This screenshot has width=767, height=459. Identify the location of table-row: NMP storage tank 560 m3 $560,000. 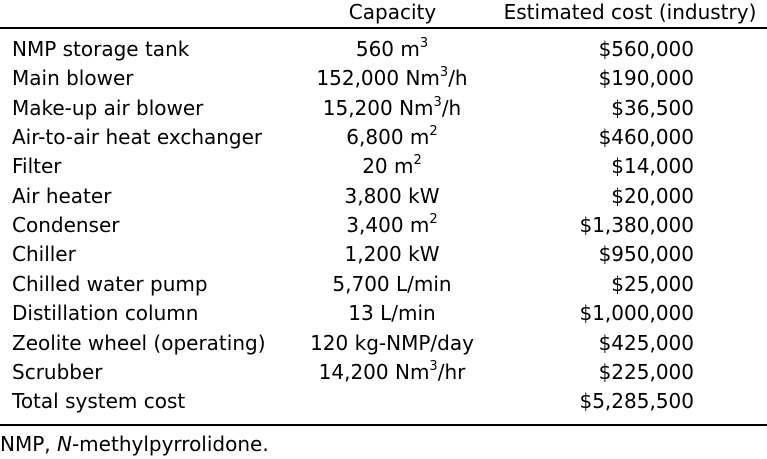
(383, 49).